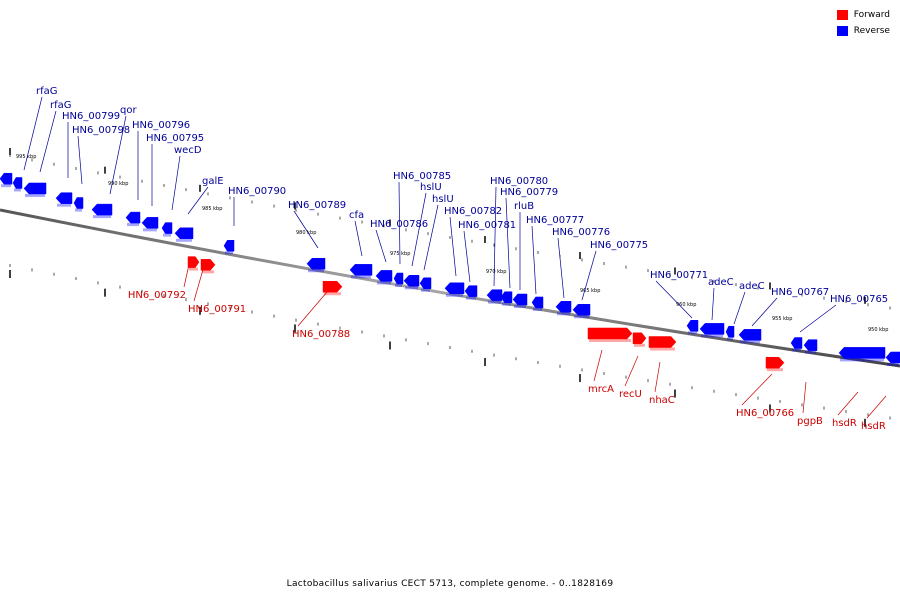 This screenshot has height=600, width=900. I want to click on kbp-label: 995 kbp, so click(26, 157).